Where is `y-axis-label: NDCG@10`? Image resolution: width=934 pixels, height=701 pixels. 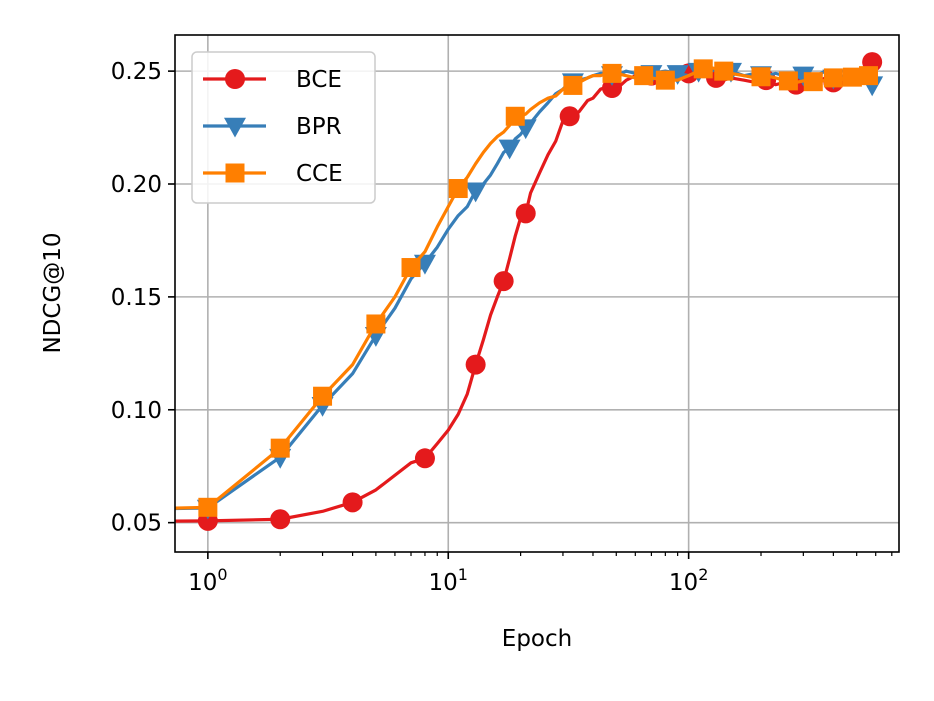
y-axis-label: NDCG@10 is located at coordinates (53, 292).